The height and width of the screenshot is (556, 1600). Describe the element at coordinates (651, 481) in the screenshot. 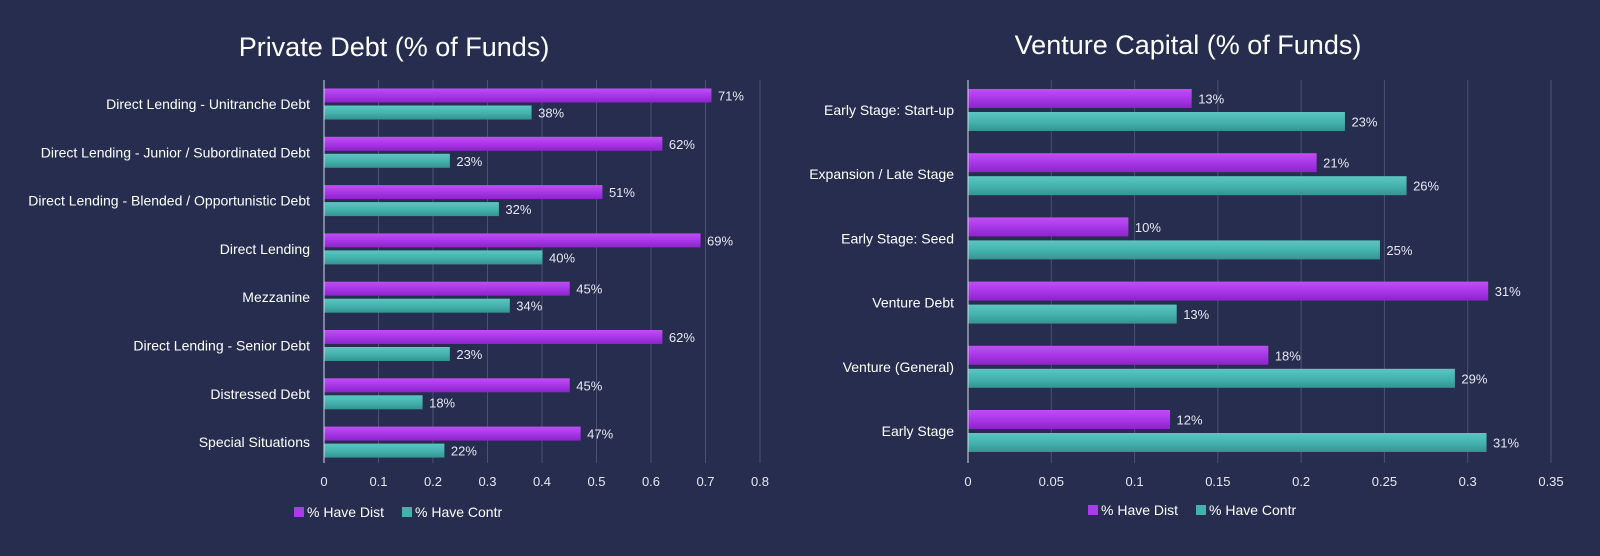

I see `x-tick-label: 0.6` at that location.